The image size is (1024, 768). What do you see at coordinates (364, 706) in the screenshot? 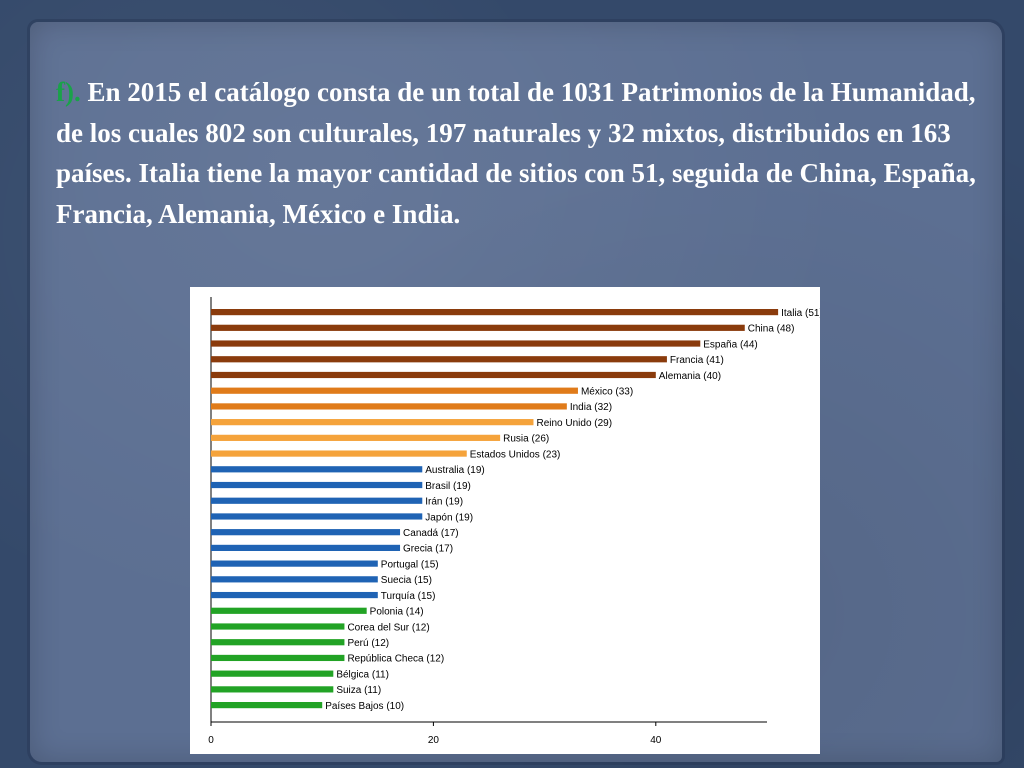
I see `bar-label: Países Bajos (10)` at bounding box center [364, 706].